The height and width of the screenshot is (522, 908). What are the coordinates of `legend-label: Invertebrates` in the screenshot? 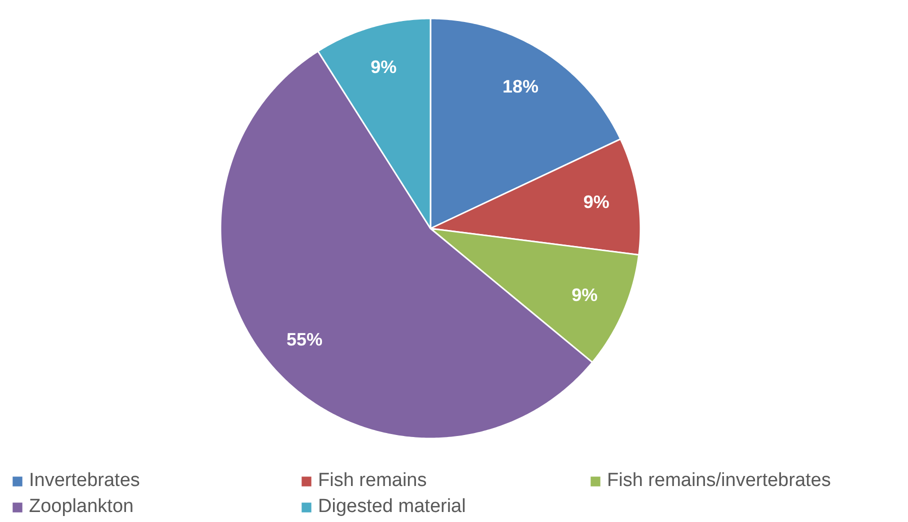 It's located at (85, 481).